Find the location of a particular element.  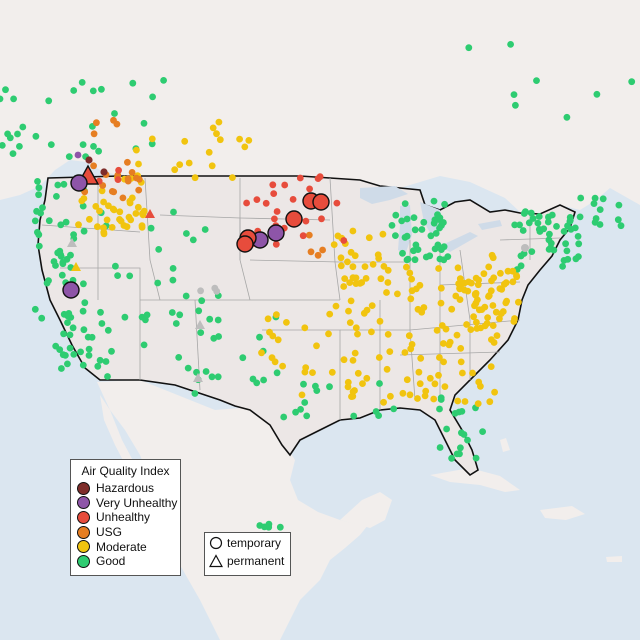

legend-row-hazardous: Hazardous is located at coordinates (125, 488).